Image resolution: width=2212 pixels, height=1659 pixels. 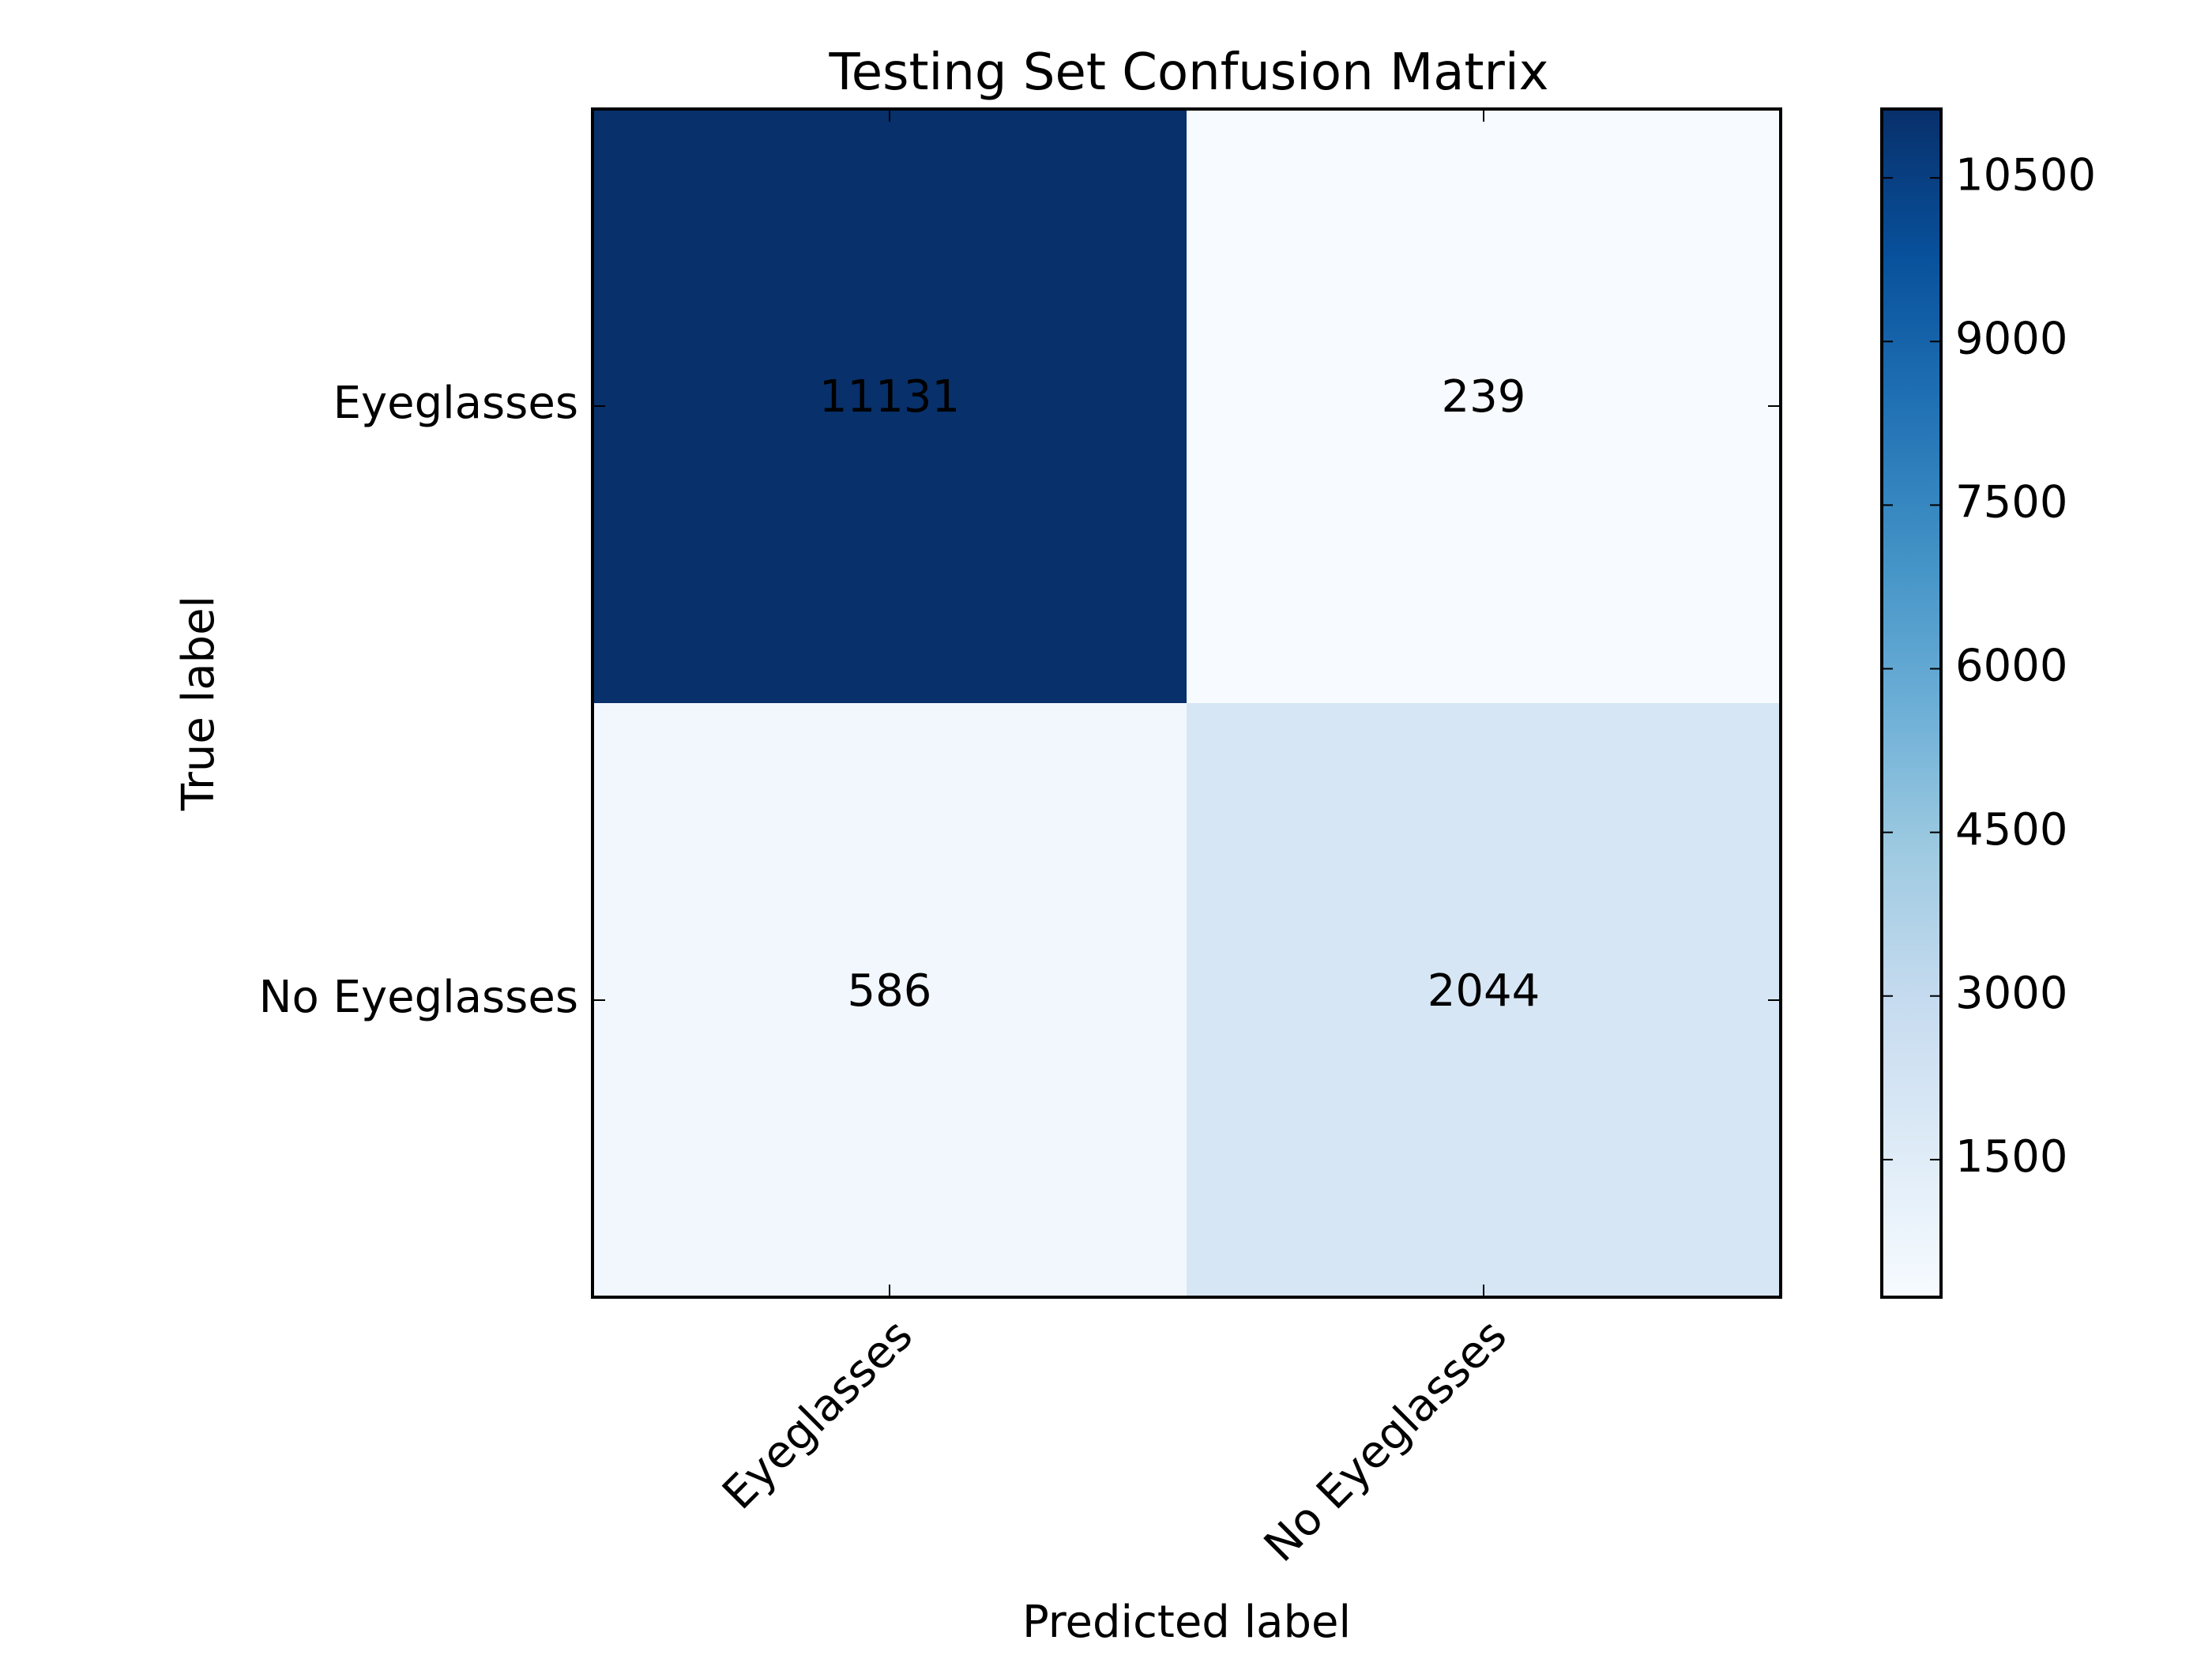 I want to click on colorbar-ticks: 1500 3000 4500 6000 7500 9000 10500, so click(x=1989, y=666).